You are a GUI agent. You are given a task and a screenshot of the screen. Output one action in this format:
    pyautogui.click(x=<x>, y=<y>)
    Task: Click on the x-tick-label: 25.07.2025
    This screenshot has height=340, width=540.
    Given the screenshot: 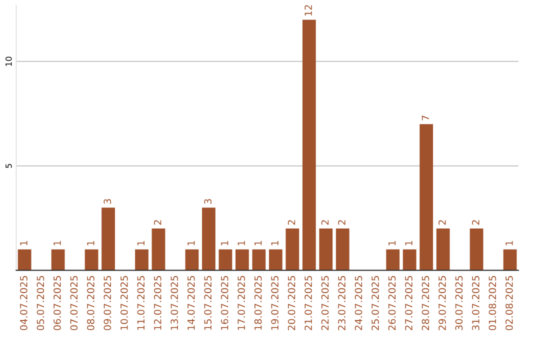 What is the action you would take?
    pyautogui.click(x=375, y=303)
    